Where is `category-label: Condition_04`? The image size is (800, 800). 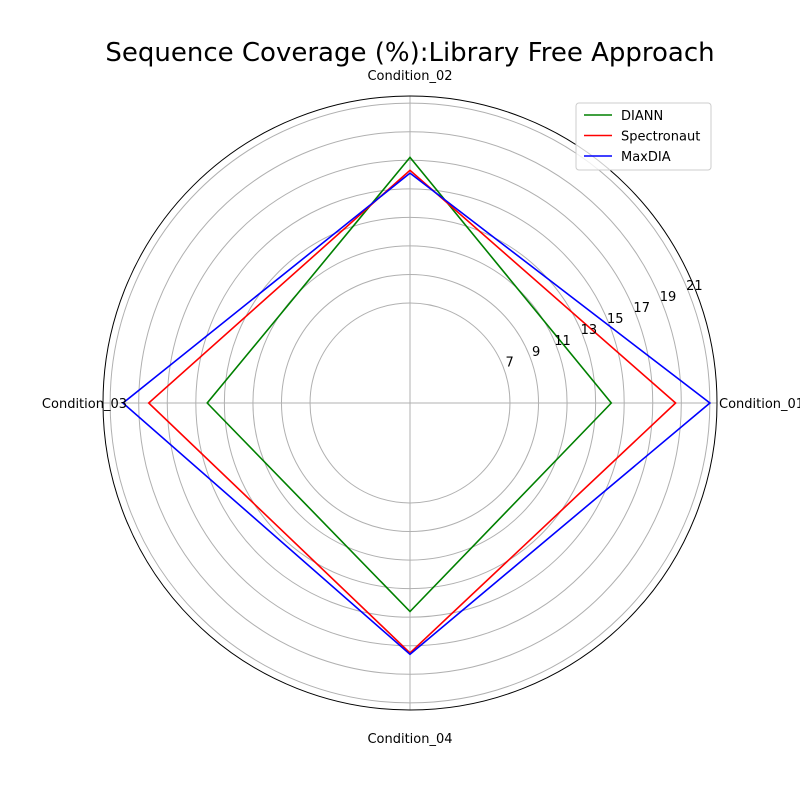
category-label: Condition_04 is located at coordinates (409, 739).